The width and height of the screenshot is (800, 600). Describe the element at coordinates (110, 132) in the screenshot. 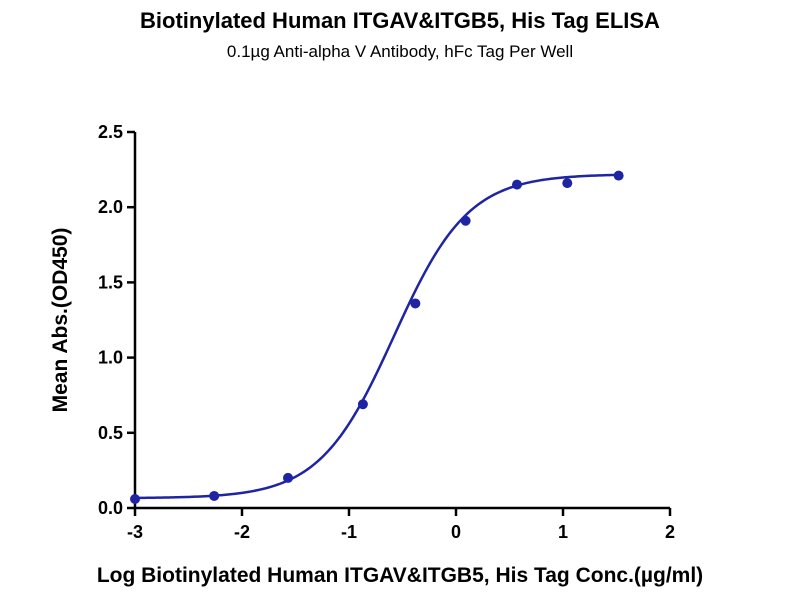

I see `y-tick-label: 2.5` at that location.